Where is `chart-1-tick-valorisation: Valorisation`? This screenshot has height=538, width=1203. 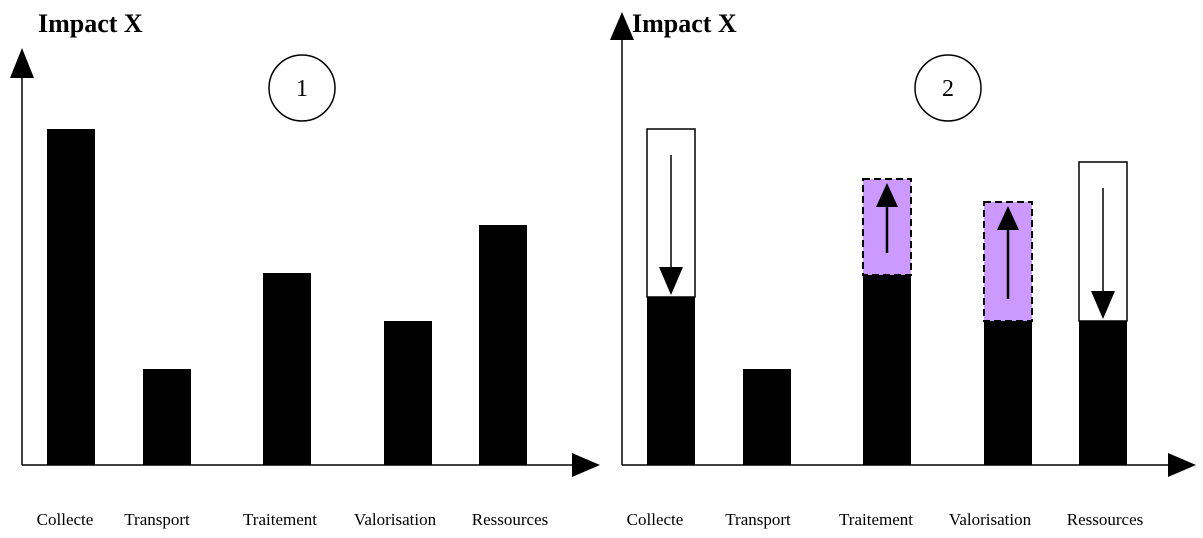 chart-1-tick-valorisation: Valorisation is located at coordinates (395, 519).